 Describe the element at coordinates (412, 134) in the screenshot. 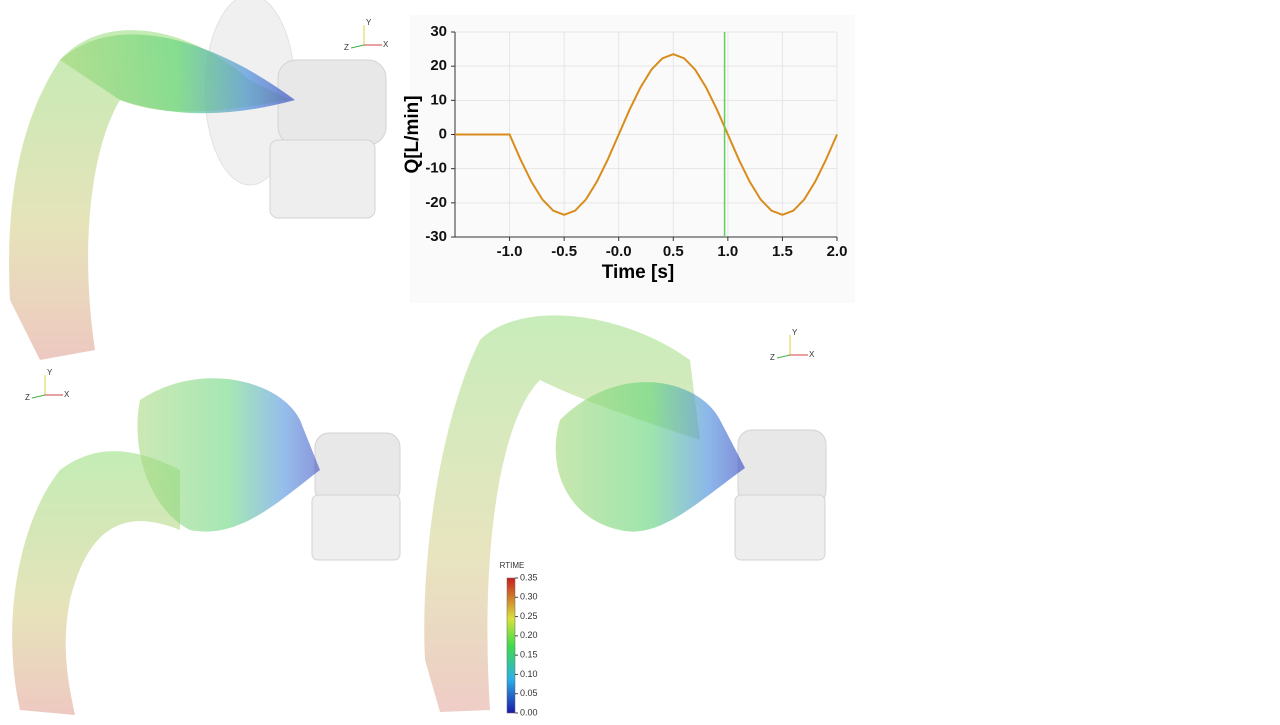

I see `y-axis-label: Q[L/min]` at that location.